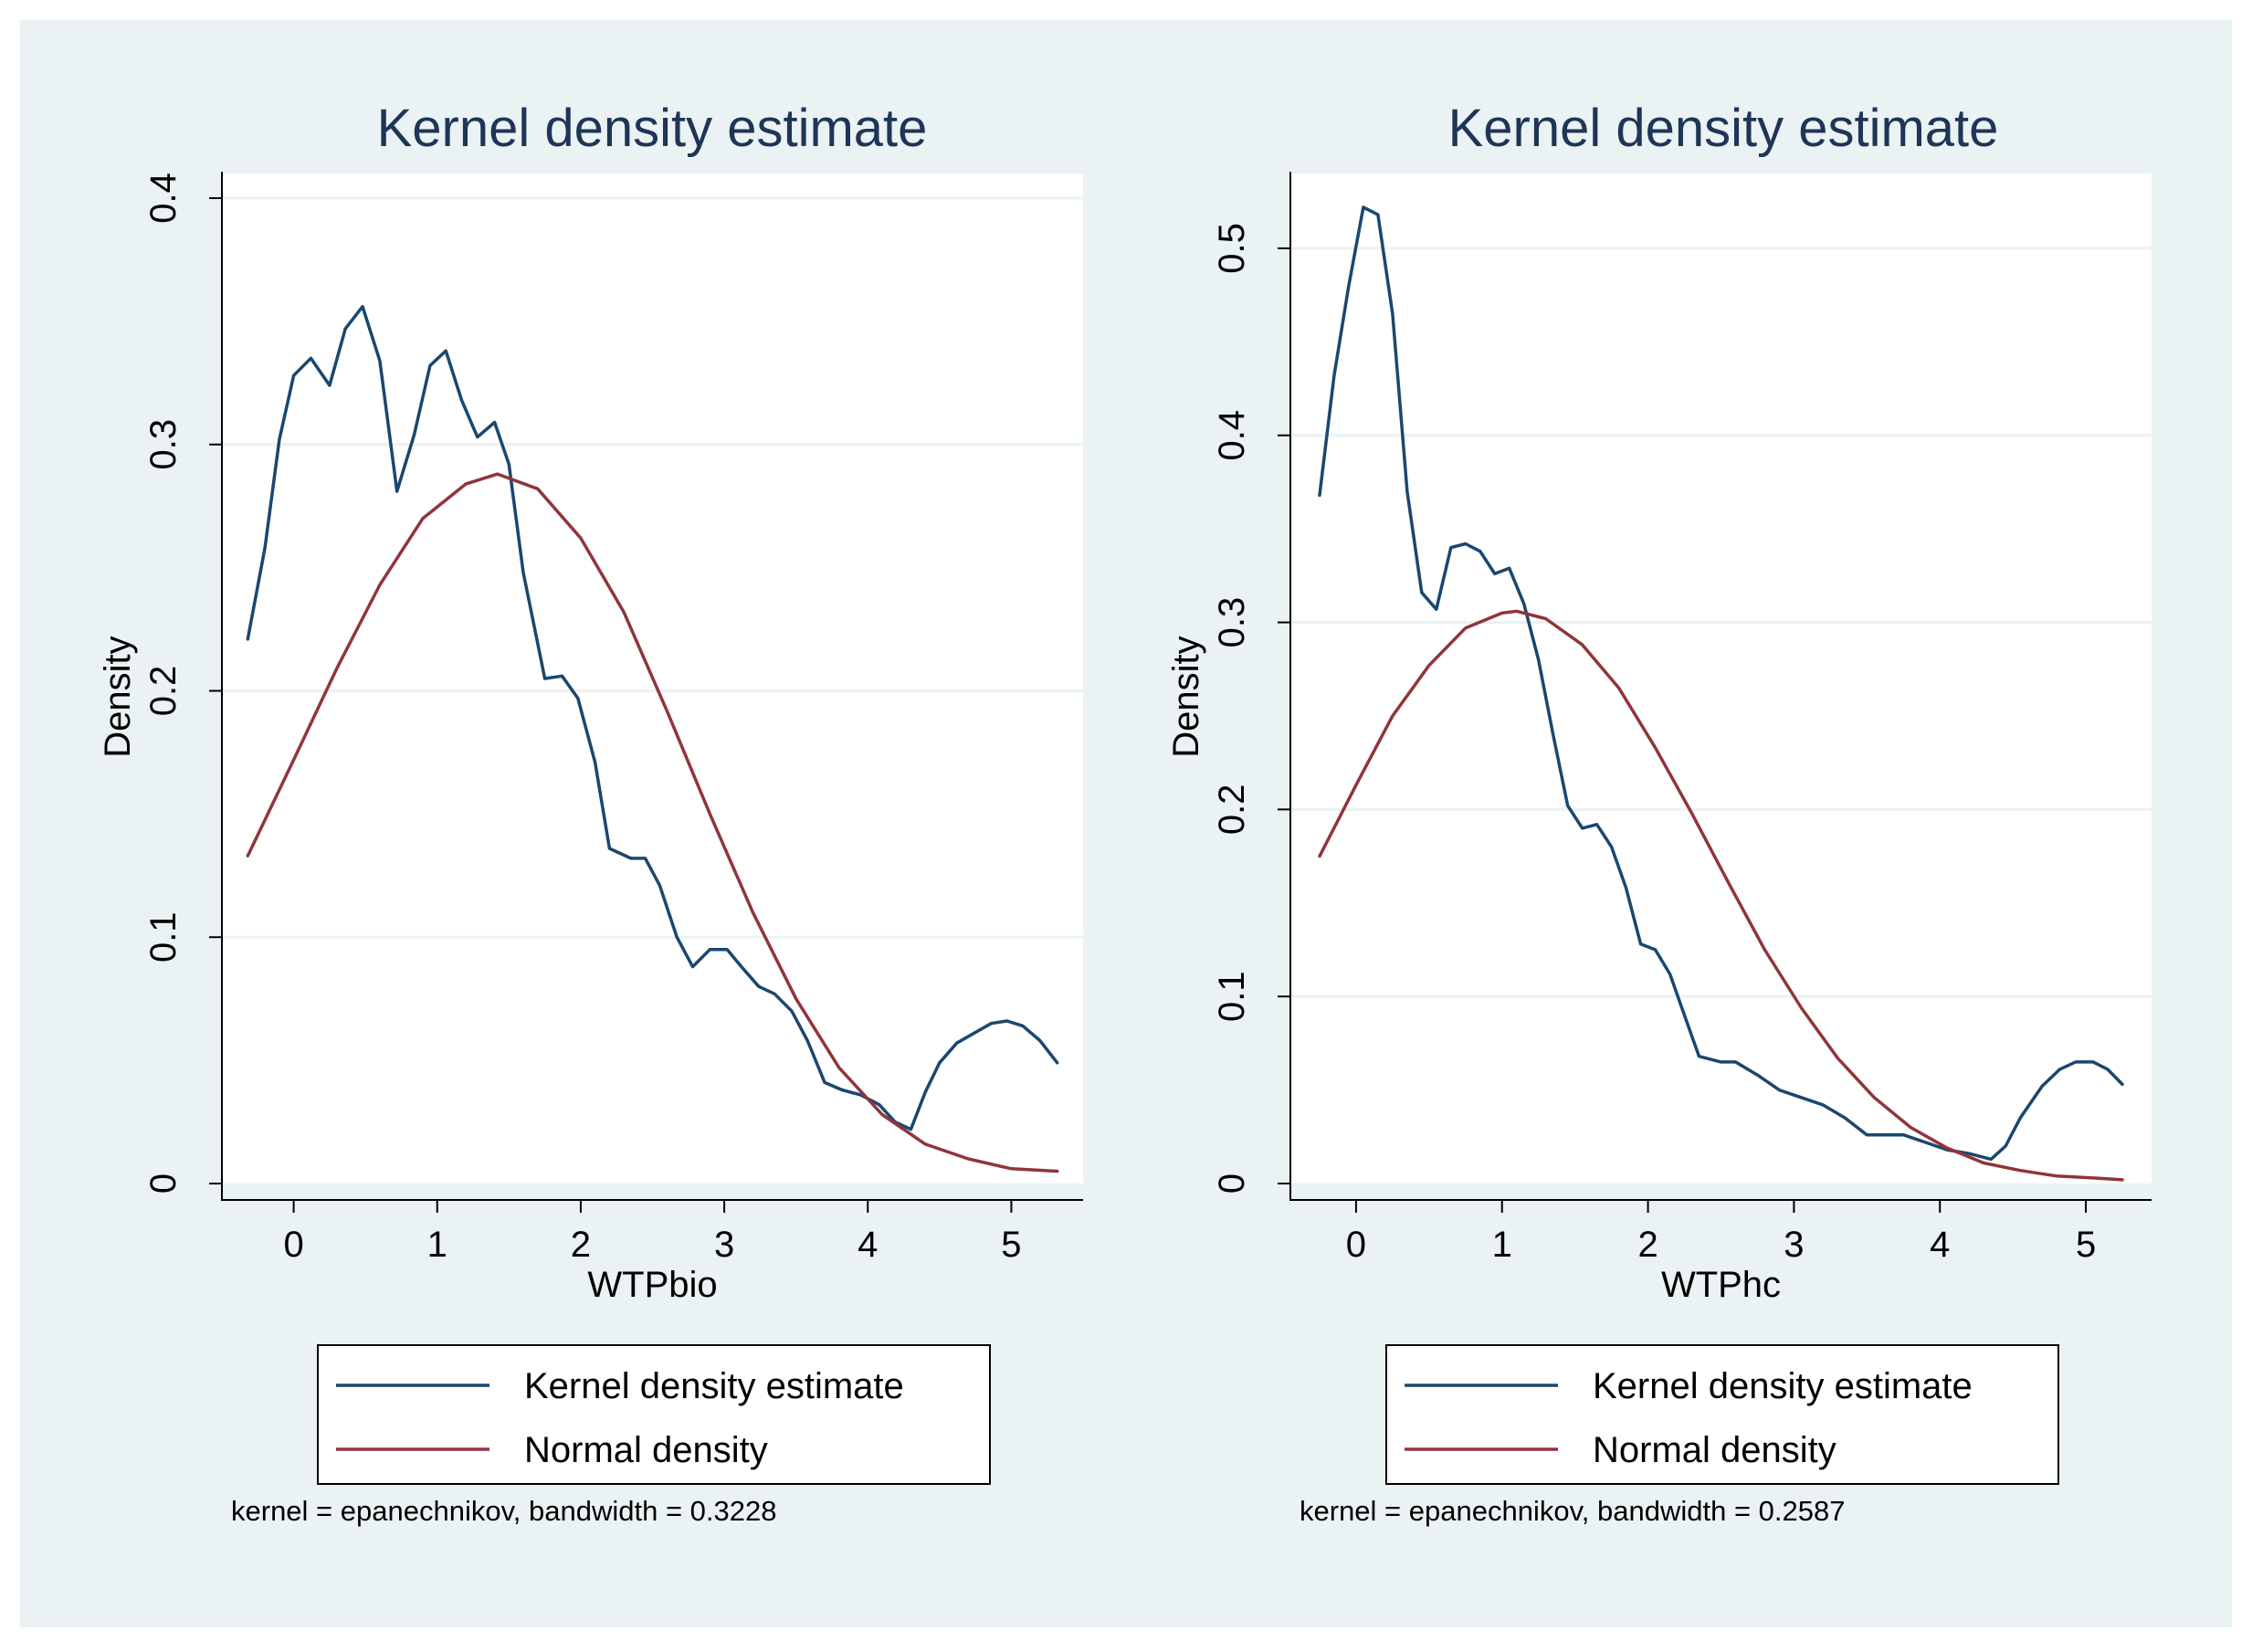  I want to click on x-axis-label: WTPbio, so click(652, 1285).